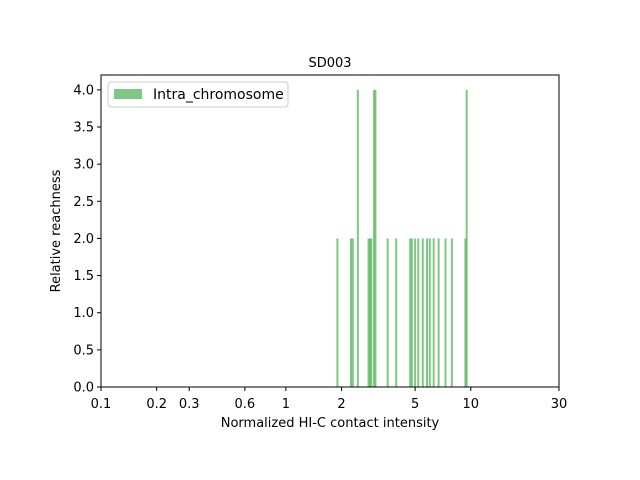  What do you see at coordinates (189, 404) in the screenshot?
I see `x-tick-label: 0.3` at bounding box center [189, 404].